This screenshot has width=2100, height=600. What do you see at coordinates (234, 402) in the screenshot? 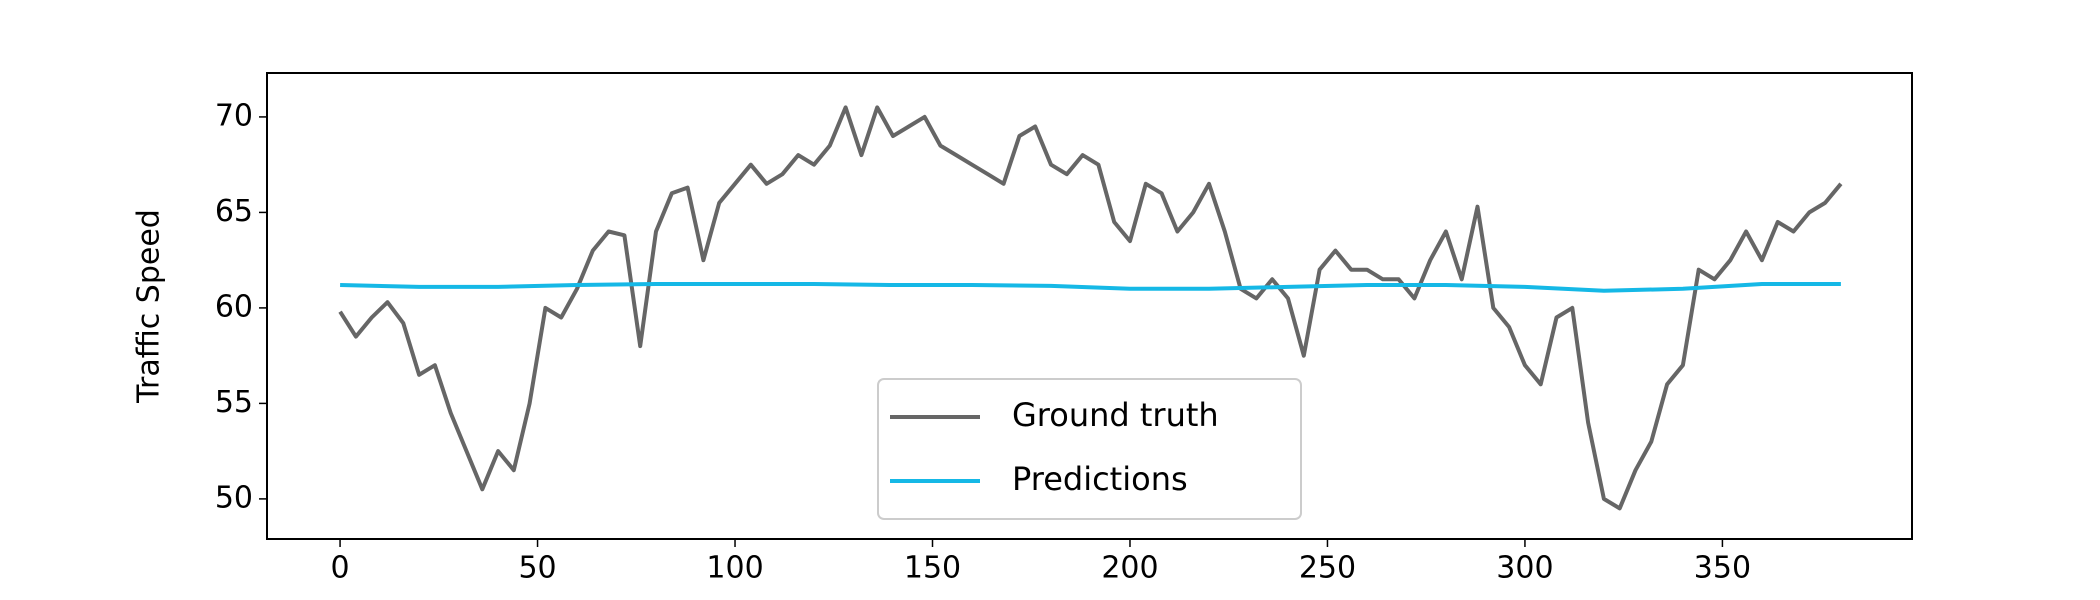
I see `y-tick-label: 55` at bounding box center [234, 402].